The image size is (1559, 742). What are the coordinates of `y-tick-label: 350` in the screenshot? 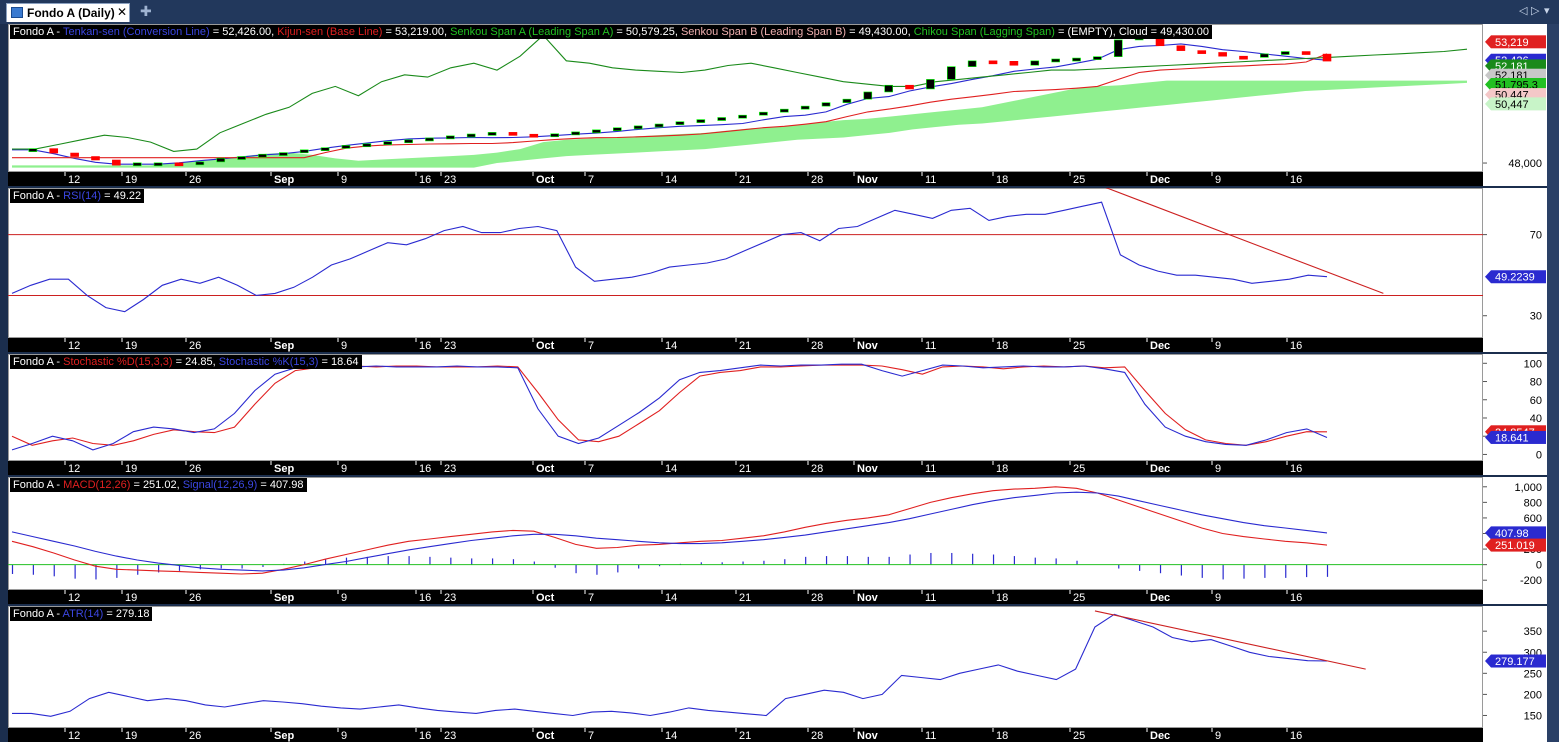 It's located at (1533, 632).